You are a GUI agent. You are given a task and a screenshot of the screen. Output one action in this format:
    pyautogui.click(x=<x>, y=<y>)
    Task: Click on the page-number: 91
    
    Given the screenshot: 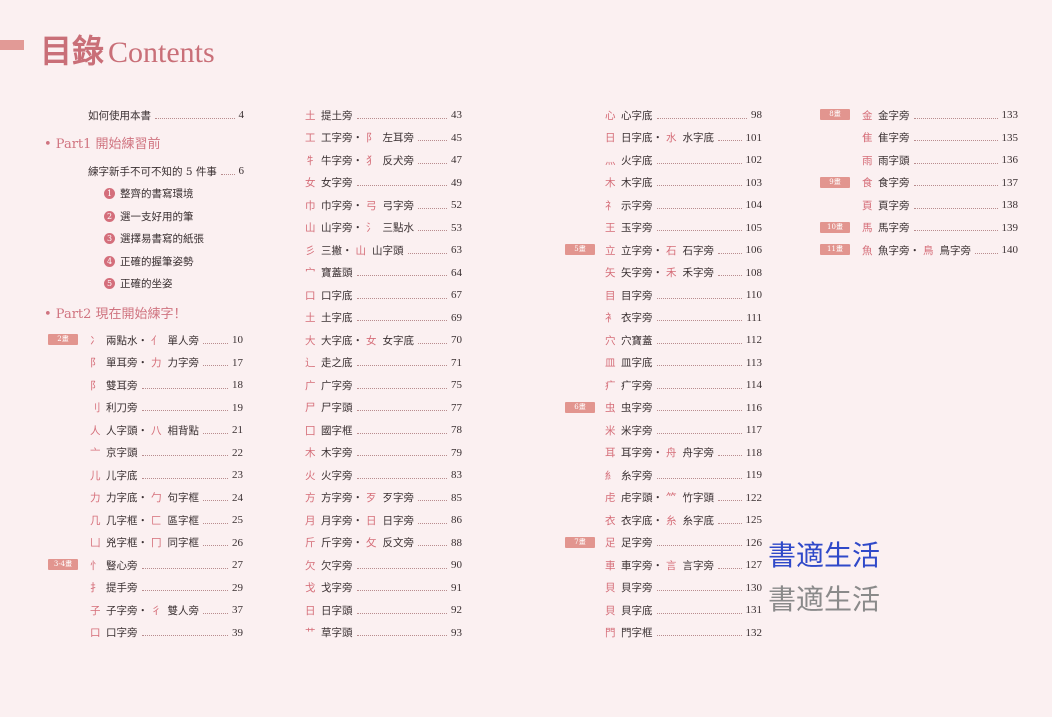 What is the action you would take?
    pyautogui.click(x=456, y=587)
    